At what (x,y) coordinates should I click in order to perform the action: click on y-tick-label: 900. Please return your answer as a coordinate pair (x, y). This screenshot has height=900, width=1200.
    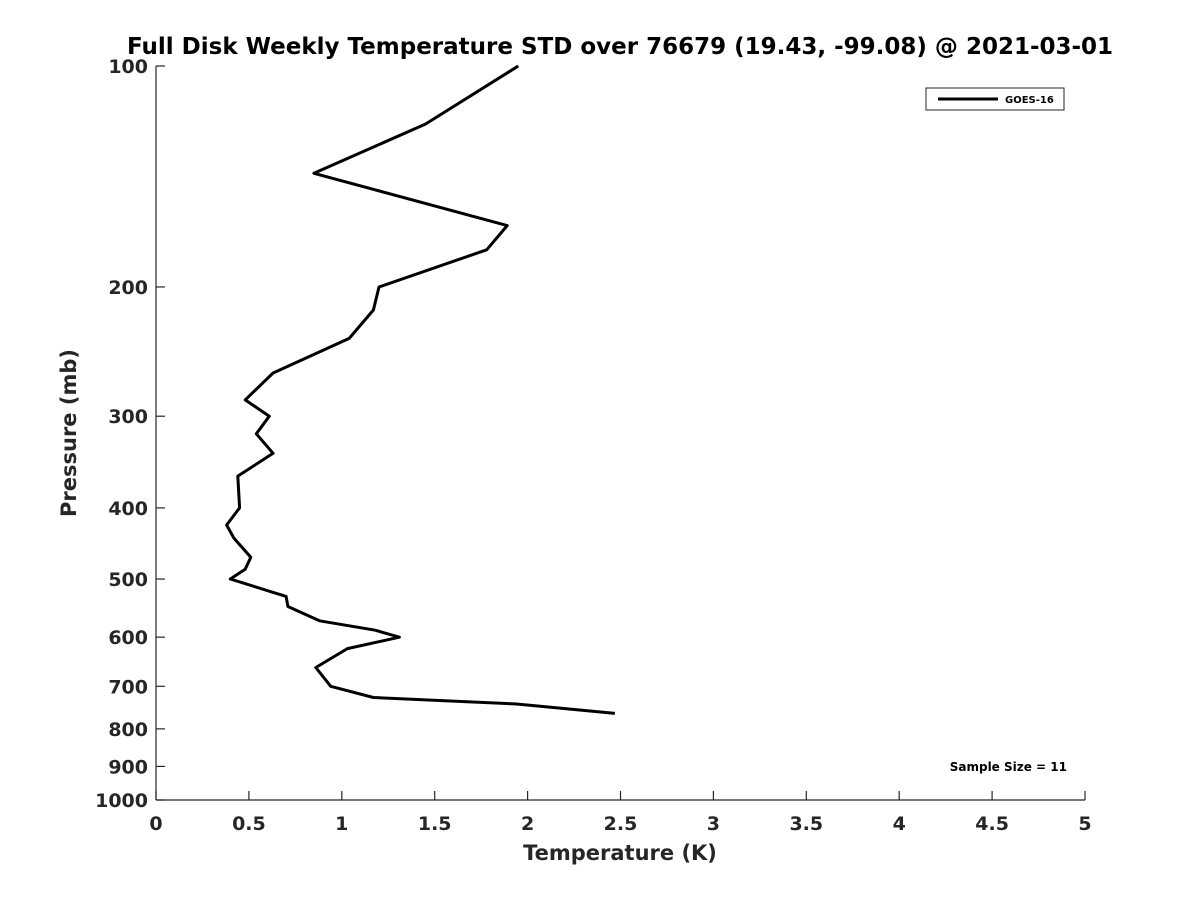
    Looking at the image, I should click on (128, 767).